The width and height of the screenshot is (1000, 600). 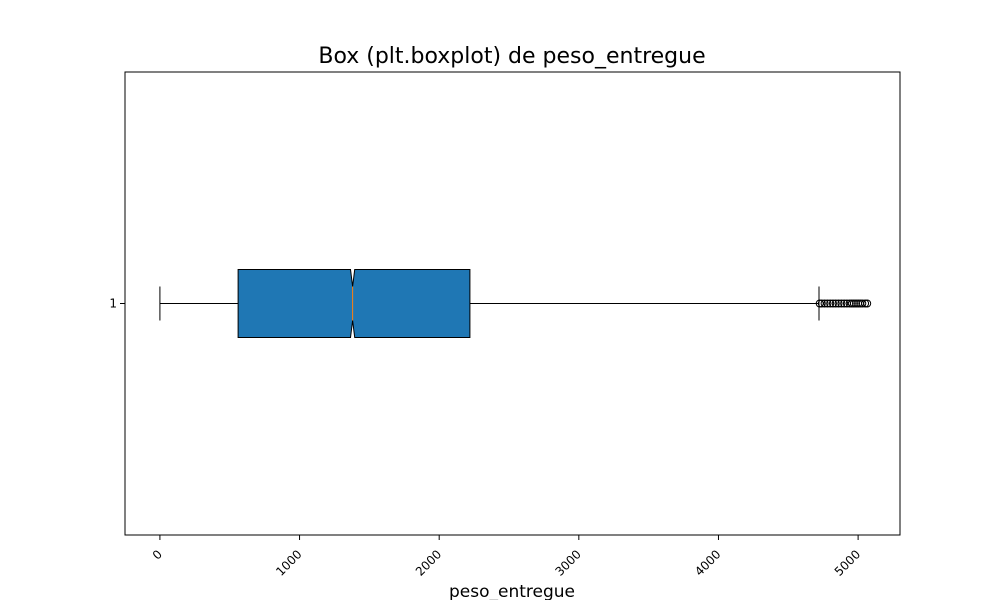 What do you see at coordinates (506, 557) in the screenshot?
I see `x-axis: 0 1000 2000 3000 4000 5000` at bounding box center [506, 557].